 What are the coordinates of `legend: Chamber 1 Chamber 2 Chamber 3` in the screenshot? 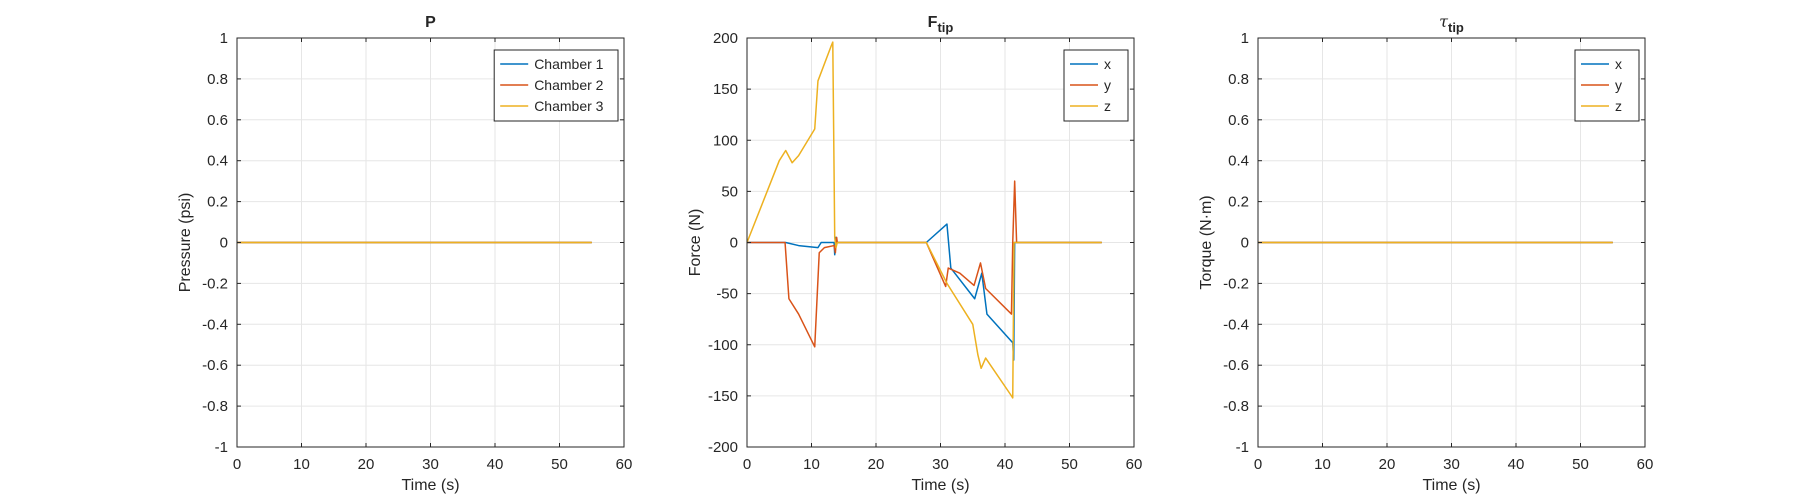 It's located at (556, 85).